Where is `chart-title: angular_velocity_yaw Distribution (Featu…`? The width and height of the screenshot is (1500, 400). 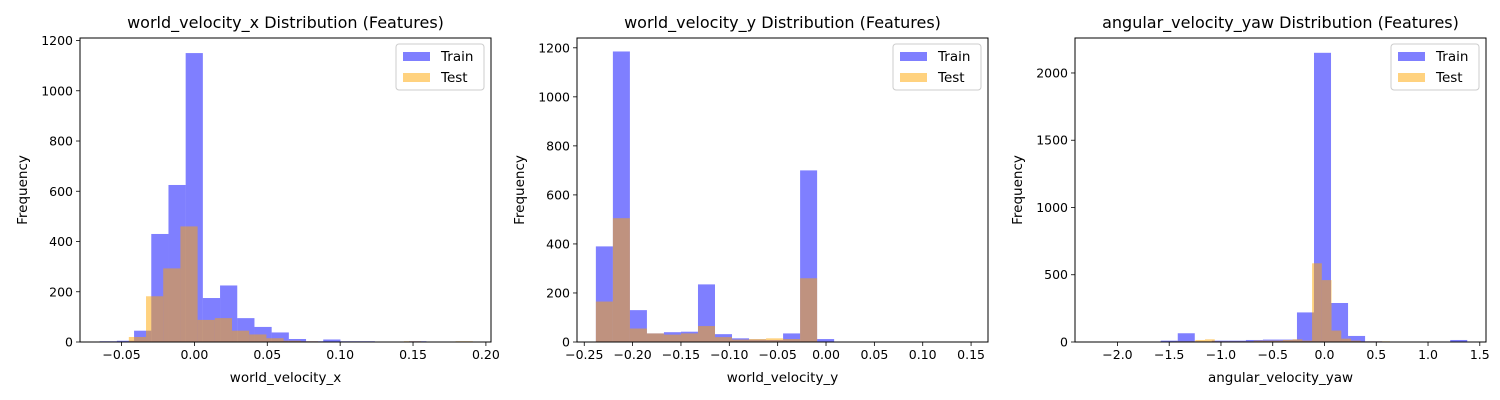 chart-title: angular_velocity_yaw Distribution (Featu… is located at coordinates (1280, 23).